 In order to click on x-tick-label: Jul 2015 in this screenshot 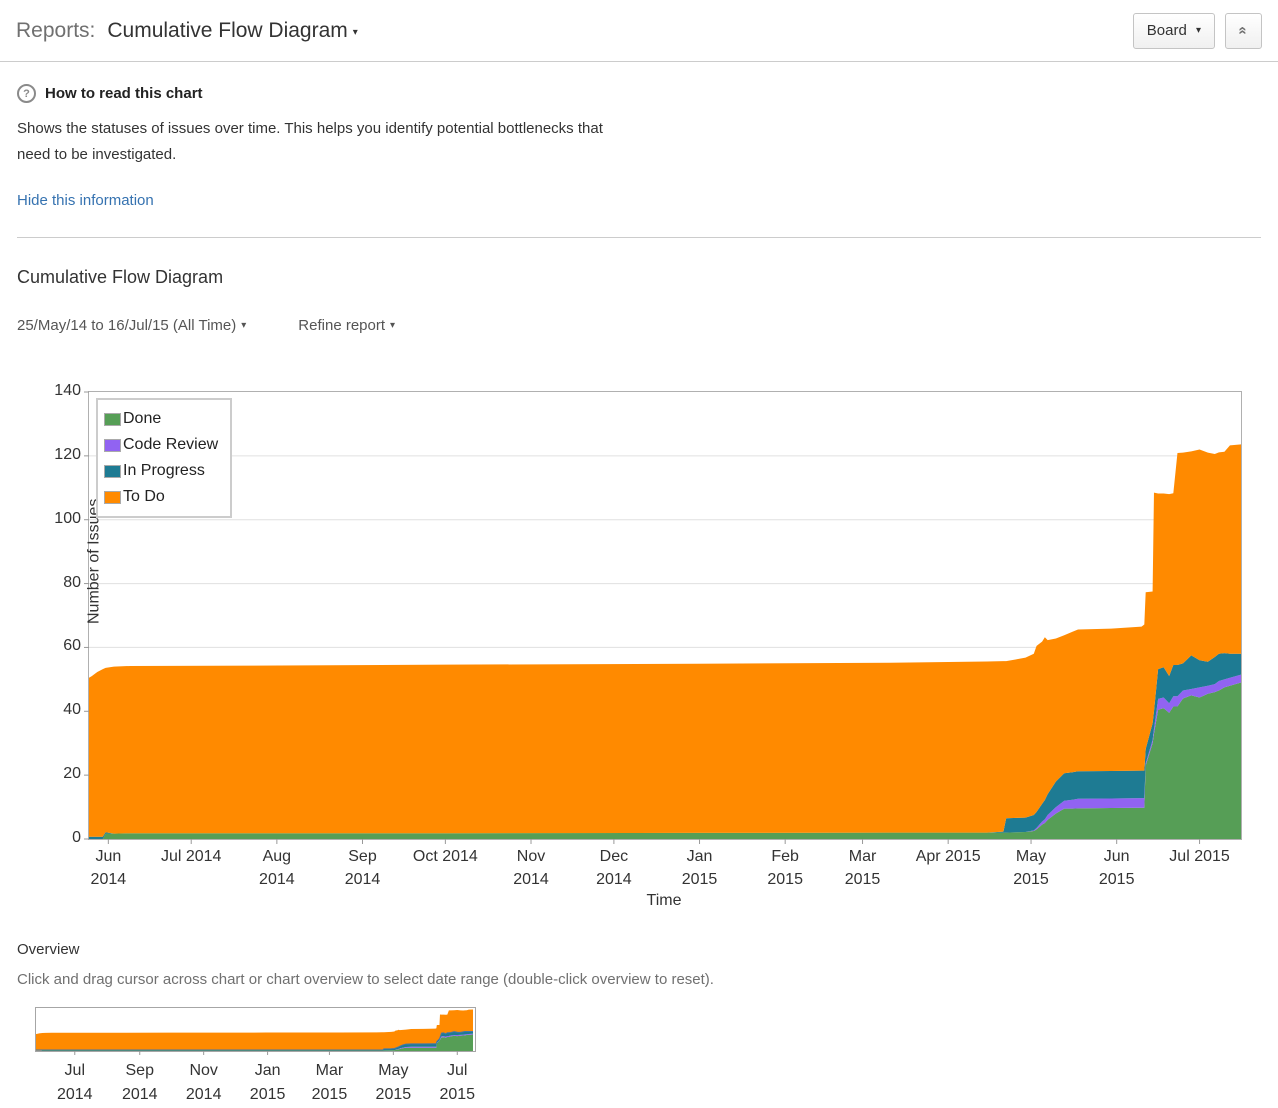, I will do `click(1199, 856)`.